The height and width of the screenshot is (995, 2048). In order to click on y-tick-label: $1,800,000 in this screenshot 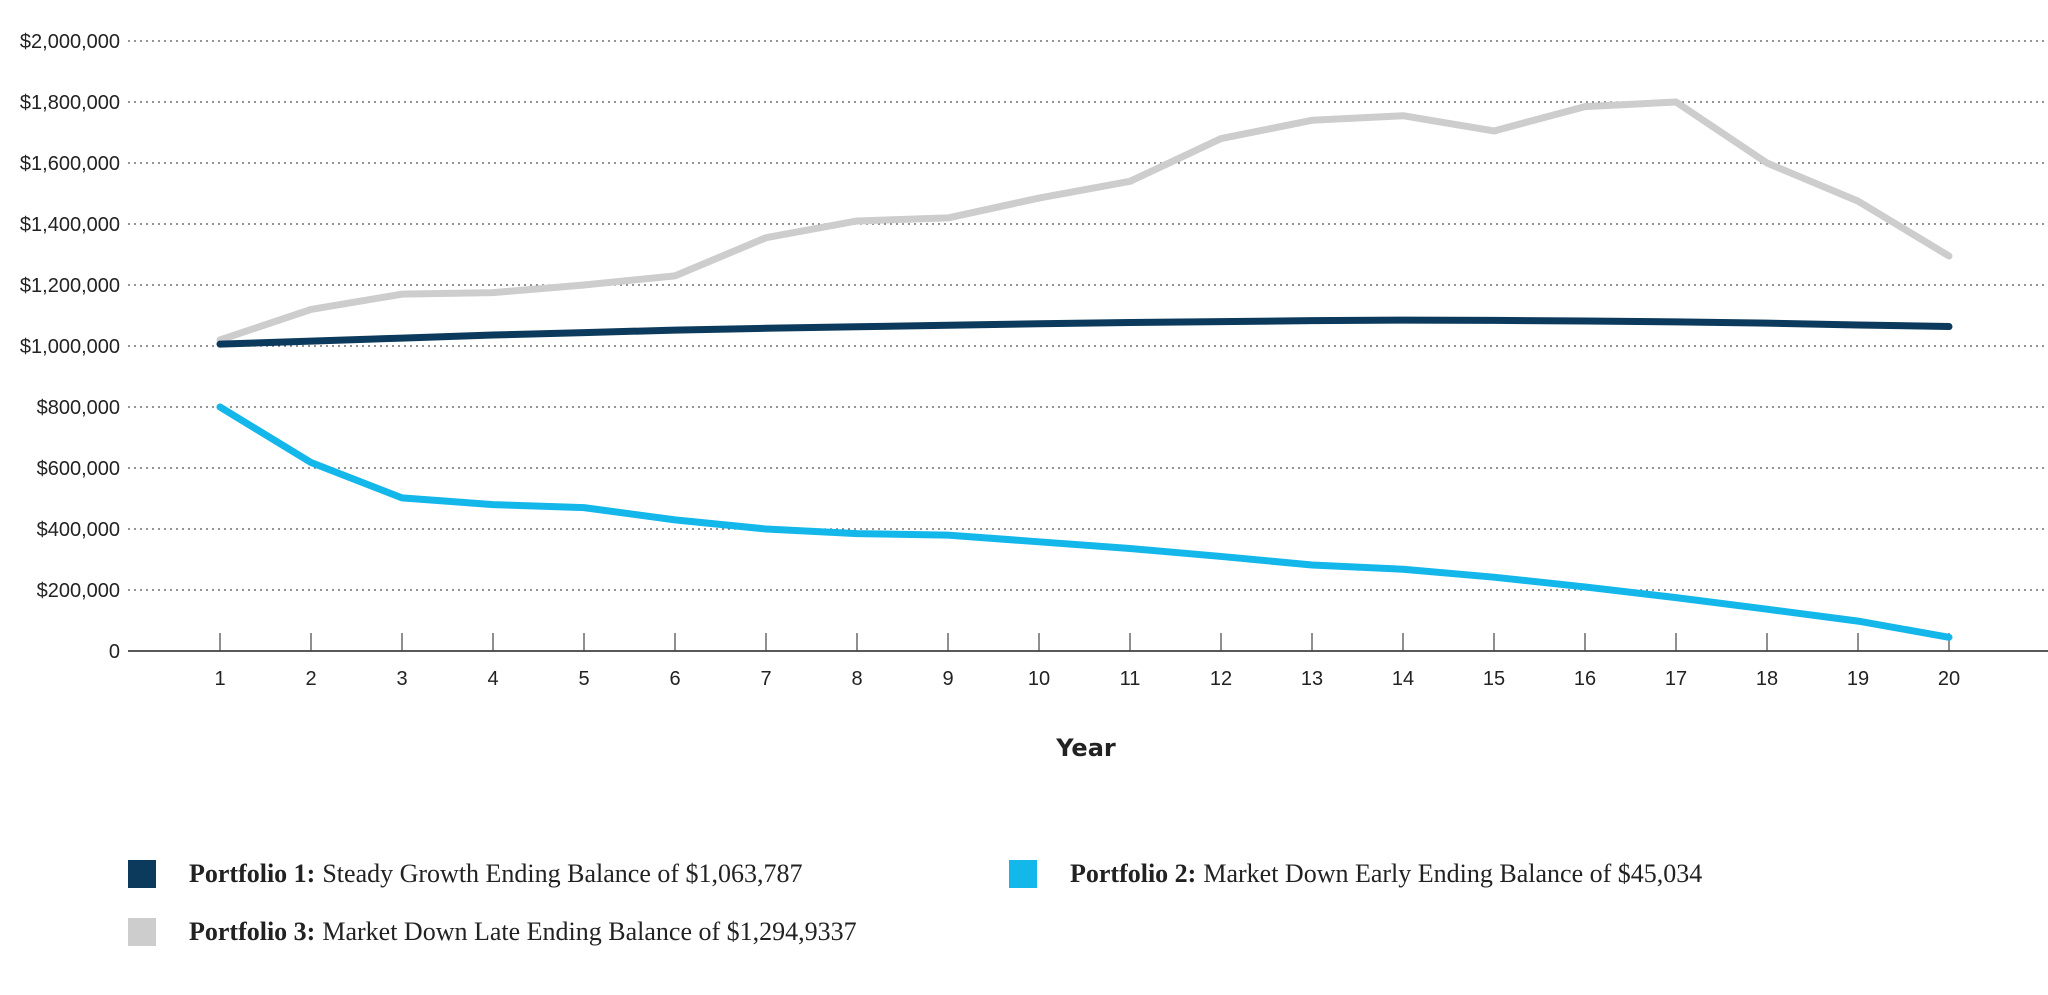, I will do `click(70, 103)`.